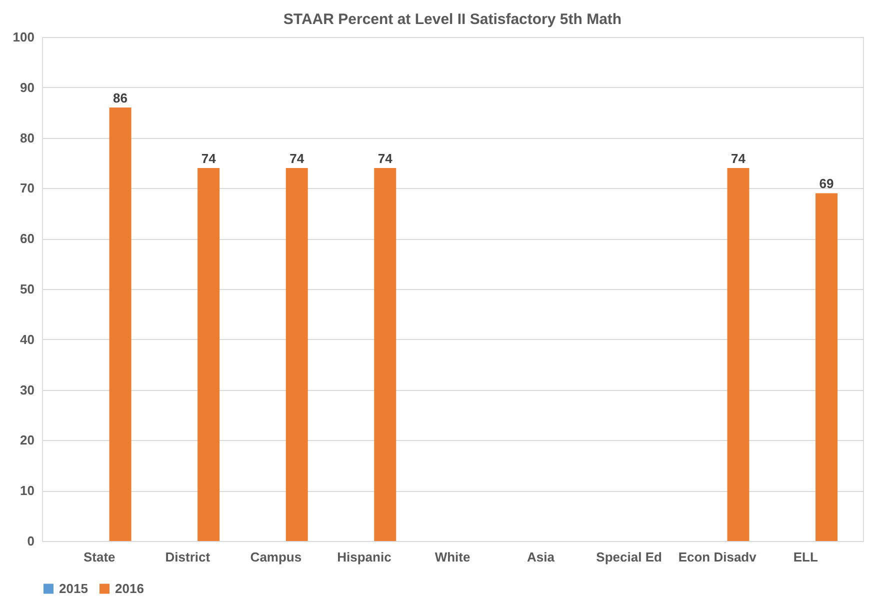 Image resolution: width=875 pixels, height=608 pixels. What do you see at coordinates (23, 37) in the screenshot?
I see `y-tick-label: 100` at bounding box center [23, 37].